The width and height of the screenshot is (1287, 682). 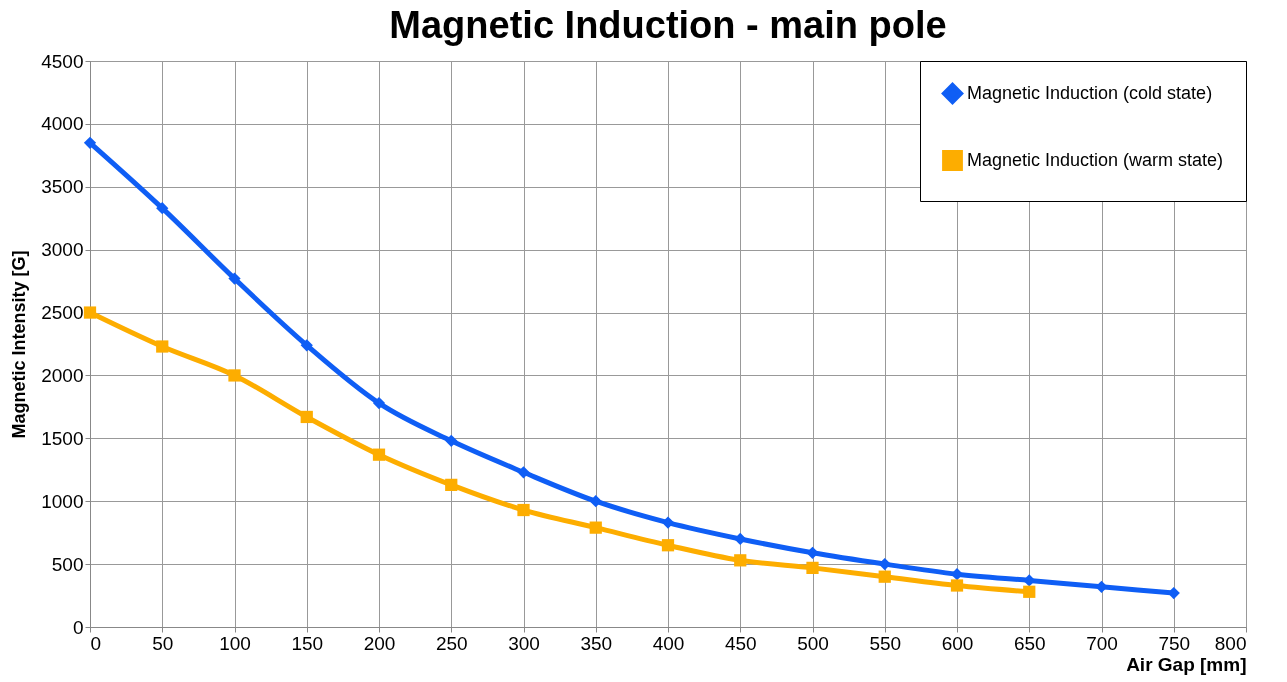 I want to click on x-tick-label: 700, so click(x=1102, y=643).